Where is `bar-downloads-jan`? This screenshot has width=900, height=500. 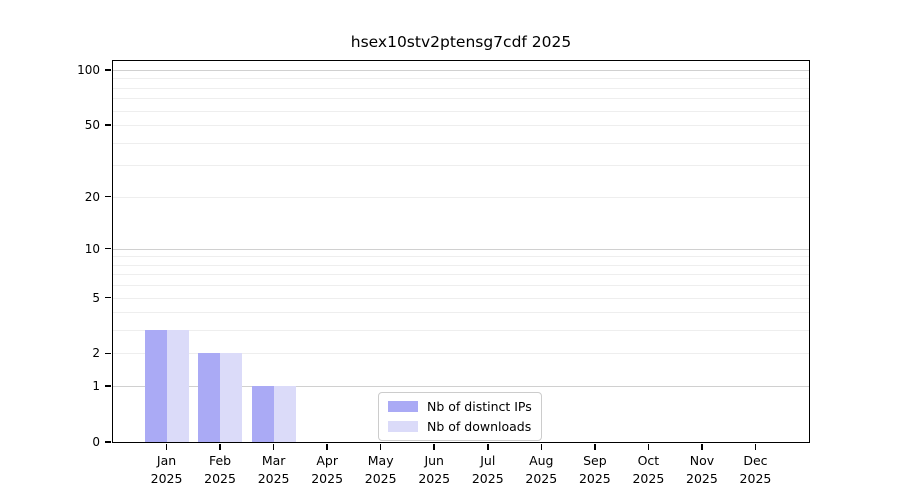
bar-downloads-jan is located at coordinates (177, 386).